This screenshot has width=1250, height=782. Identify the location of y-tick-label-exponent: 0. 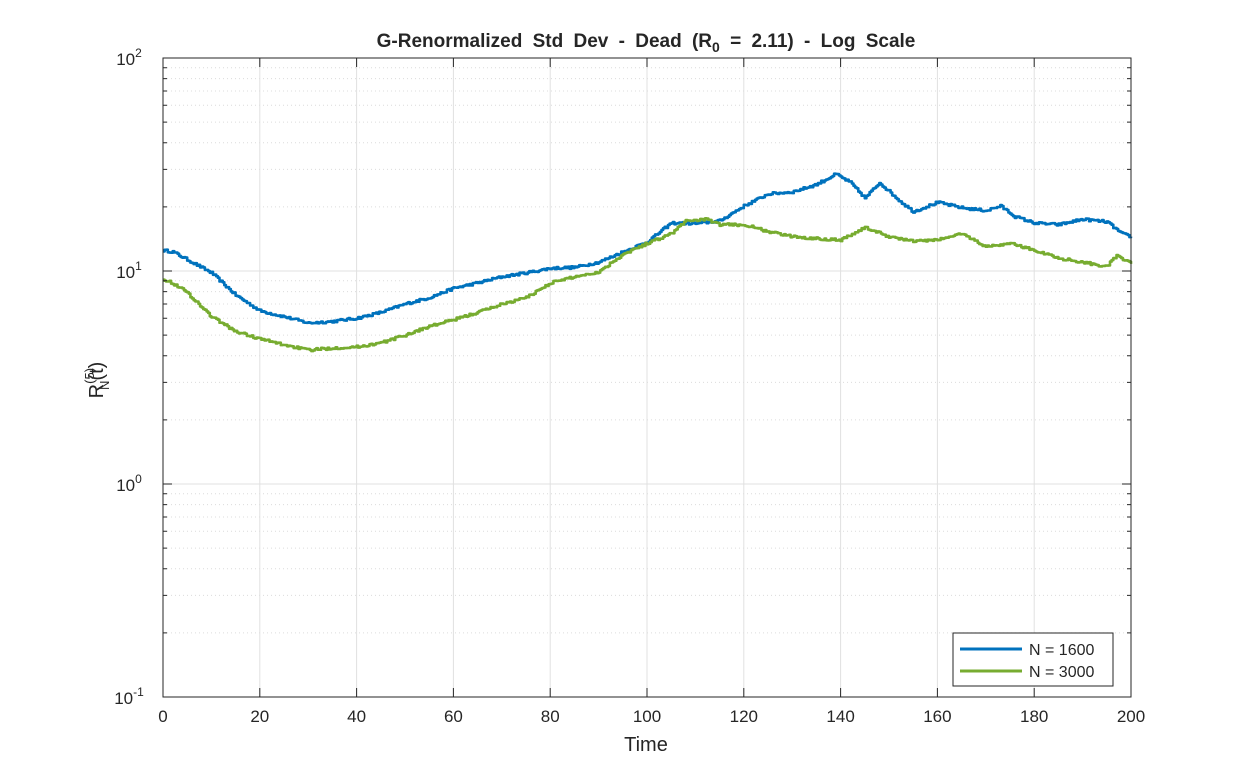
(138, 479).